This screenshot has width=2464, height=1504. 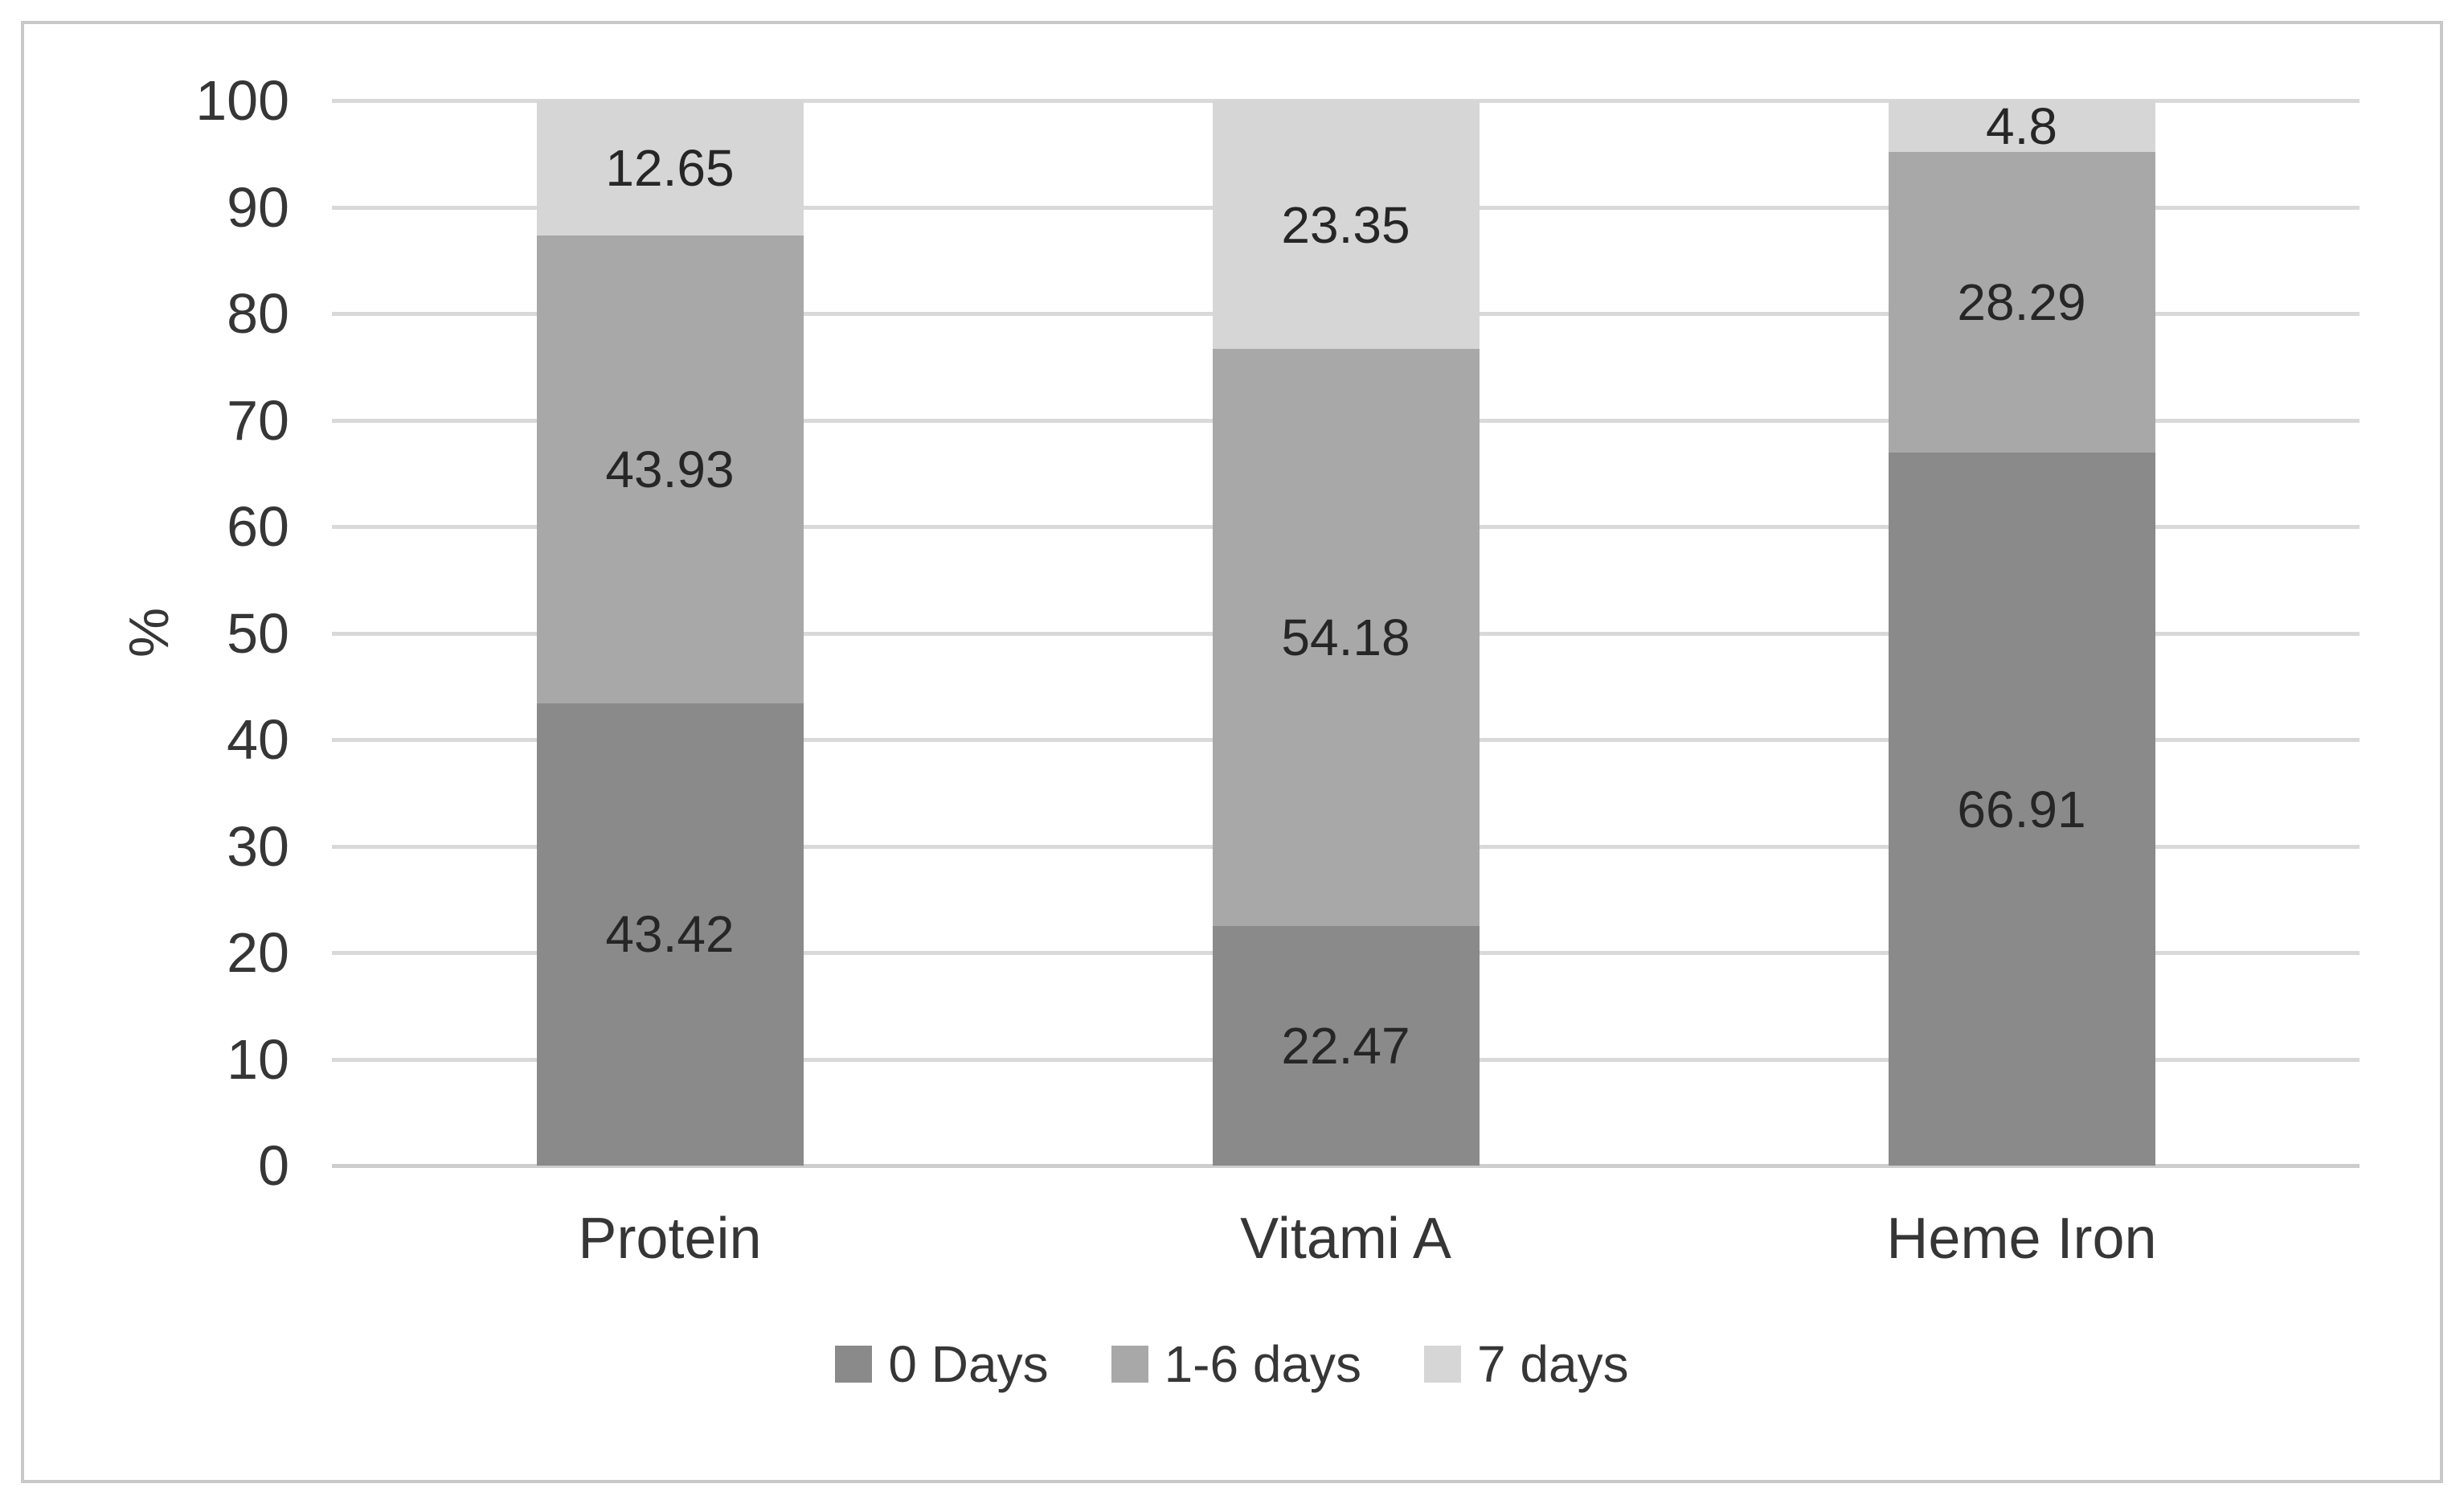 What do you see at coordinates (1345, 1239) in the screenshot?
I see `x-label-vitami-a: Vitami A` at bounding box center [1345, 1239].